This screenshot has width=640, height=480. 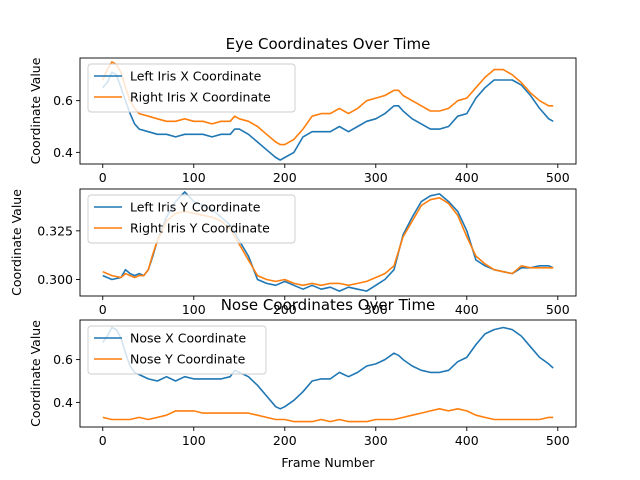 I want to click on legend-label-3-2: Nose Y Coordinate, so click(x=188, y=359).